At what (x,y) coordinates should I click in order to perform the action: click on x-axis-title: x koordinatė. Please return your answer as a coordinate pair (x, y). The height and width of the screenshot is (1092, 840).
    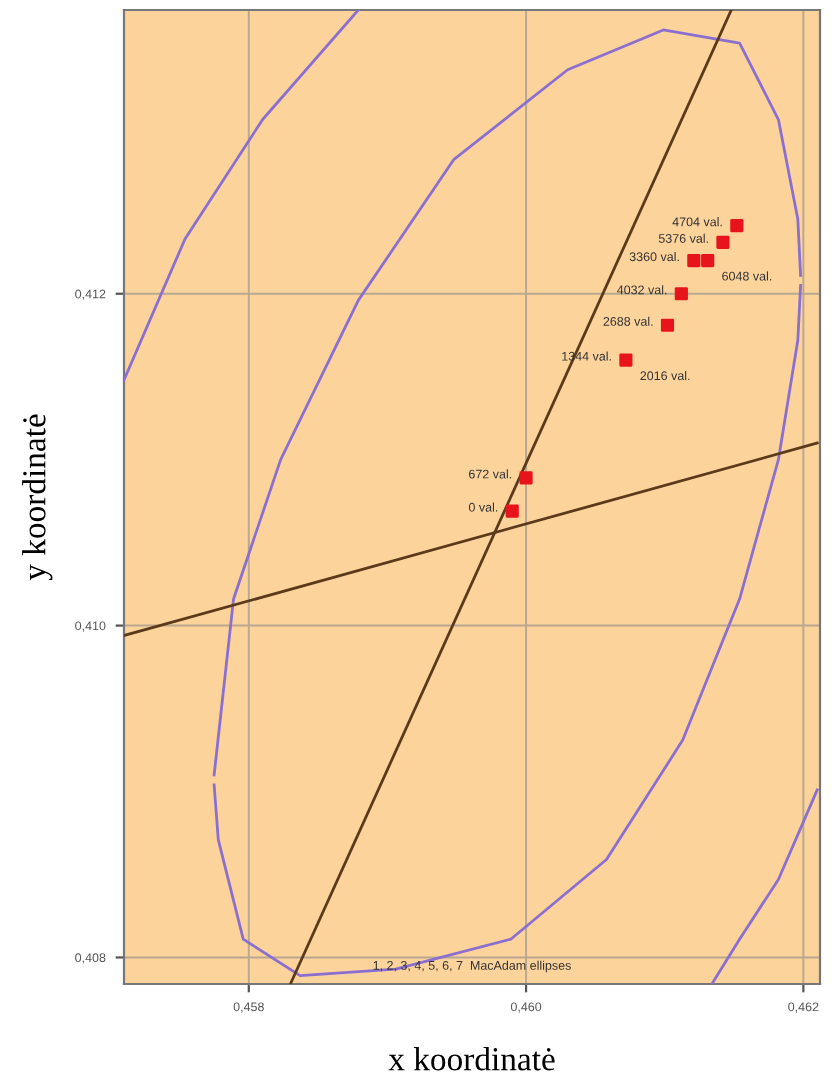
    Looking at the image, I should click on (471, 1059).